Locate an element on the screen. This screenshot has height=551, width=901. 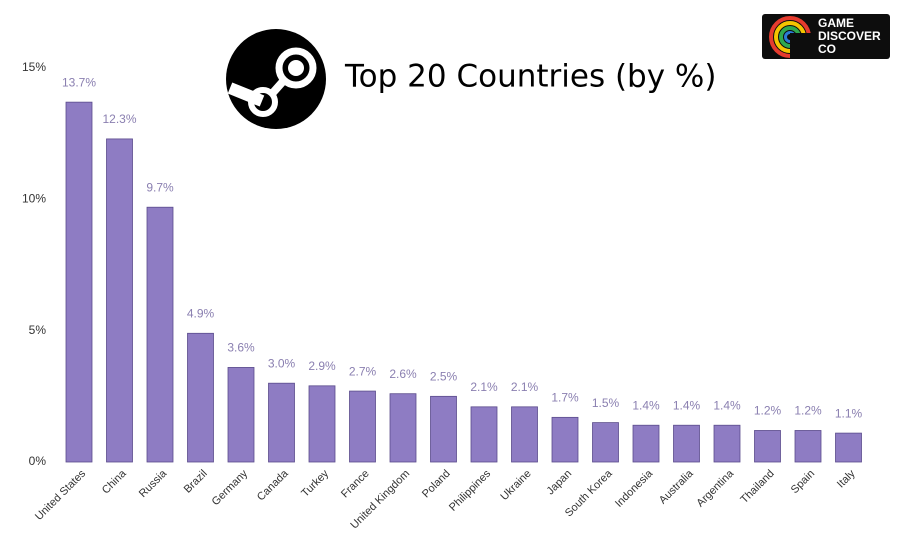
y-tick-label: 10% is located at coordinates (34, 199).